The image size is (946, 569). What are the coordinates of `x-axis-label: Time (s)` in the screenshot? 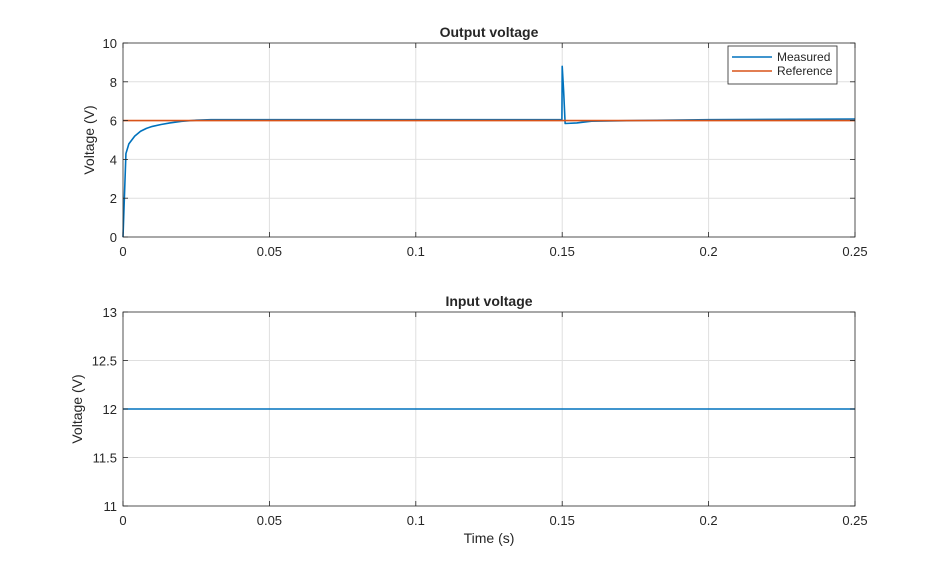 It's located at (489, 538).